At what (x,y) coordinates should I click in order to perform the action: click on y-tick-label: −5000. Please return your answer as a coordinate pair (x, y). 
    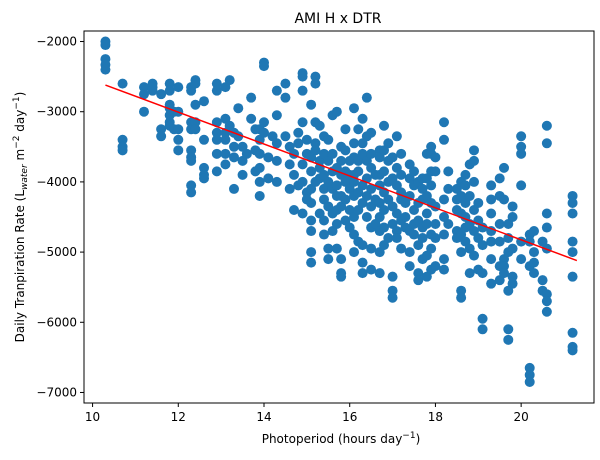
    Looking at the image, I should click on (56, 252).